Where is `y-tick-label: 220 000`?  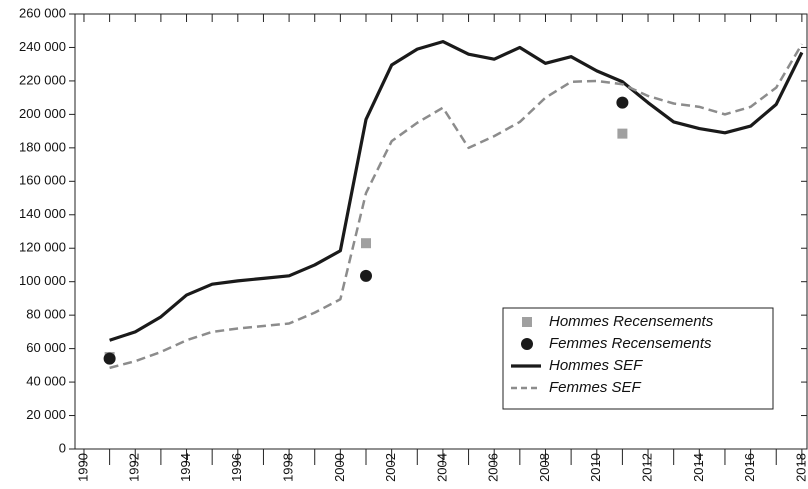
y-tick-label: 220 000 is located at coordinates (42, 79).